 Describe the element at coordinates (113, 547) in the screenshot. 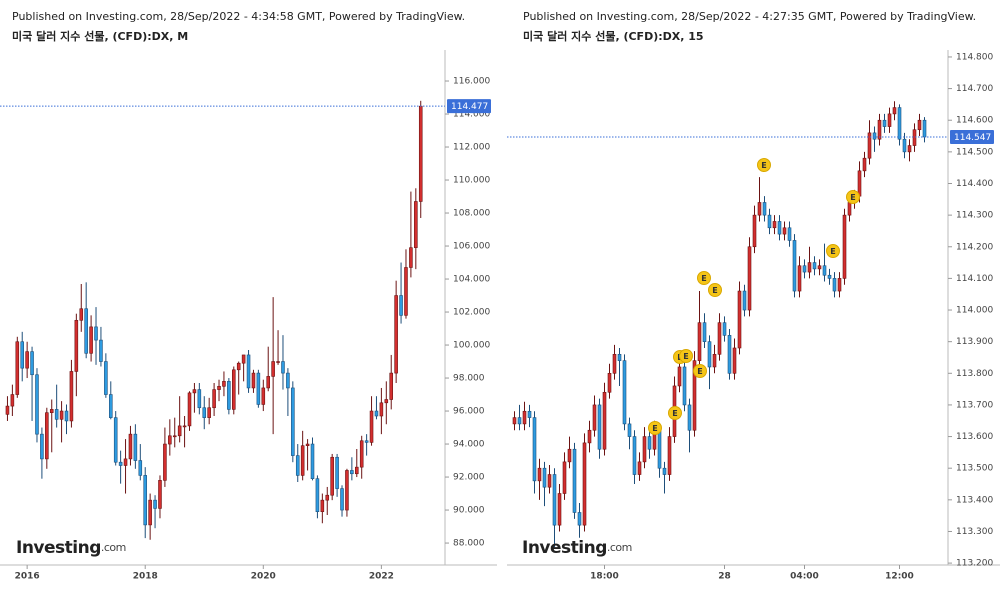

I see `logo-suffix: .com` at that location.